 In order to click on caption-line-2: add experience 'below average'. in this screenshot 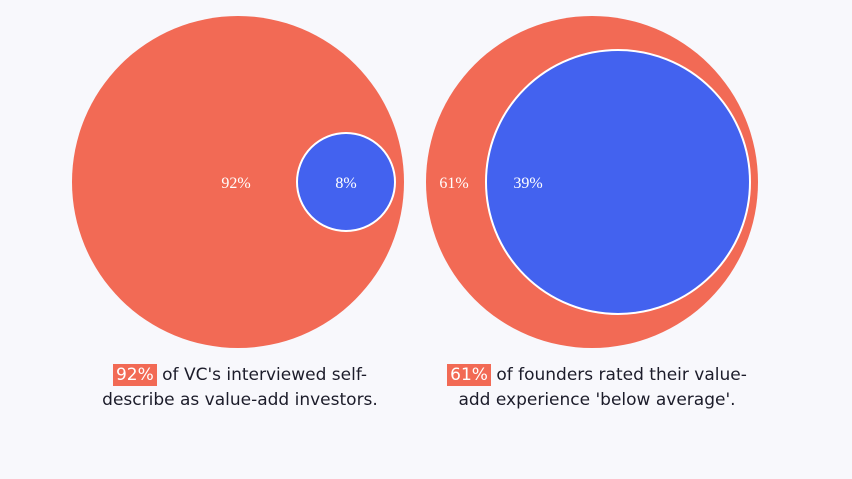, I will do `click(597, 400)`.